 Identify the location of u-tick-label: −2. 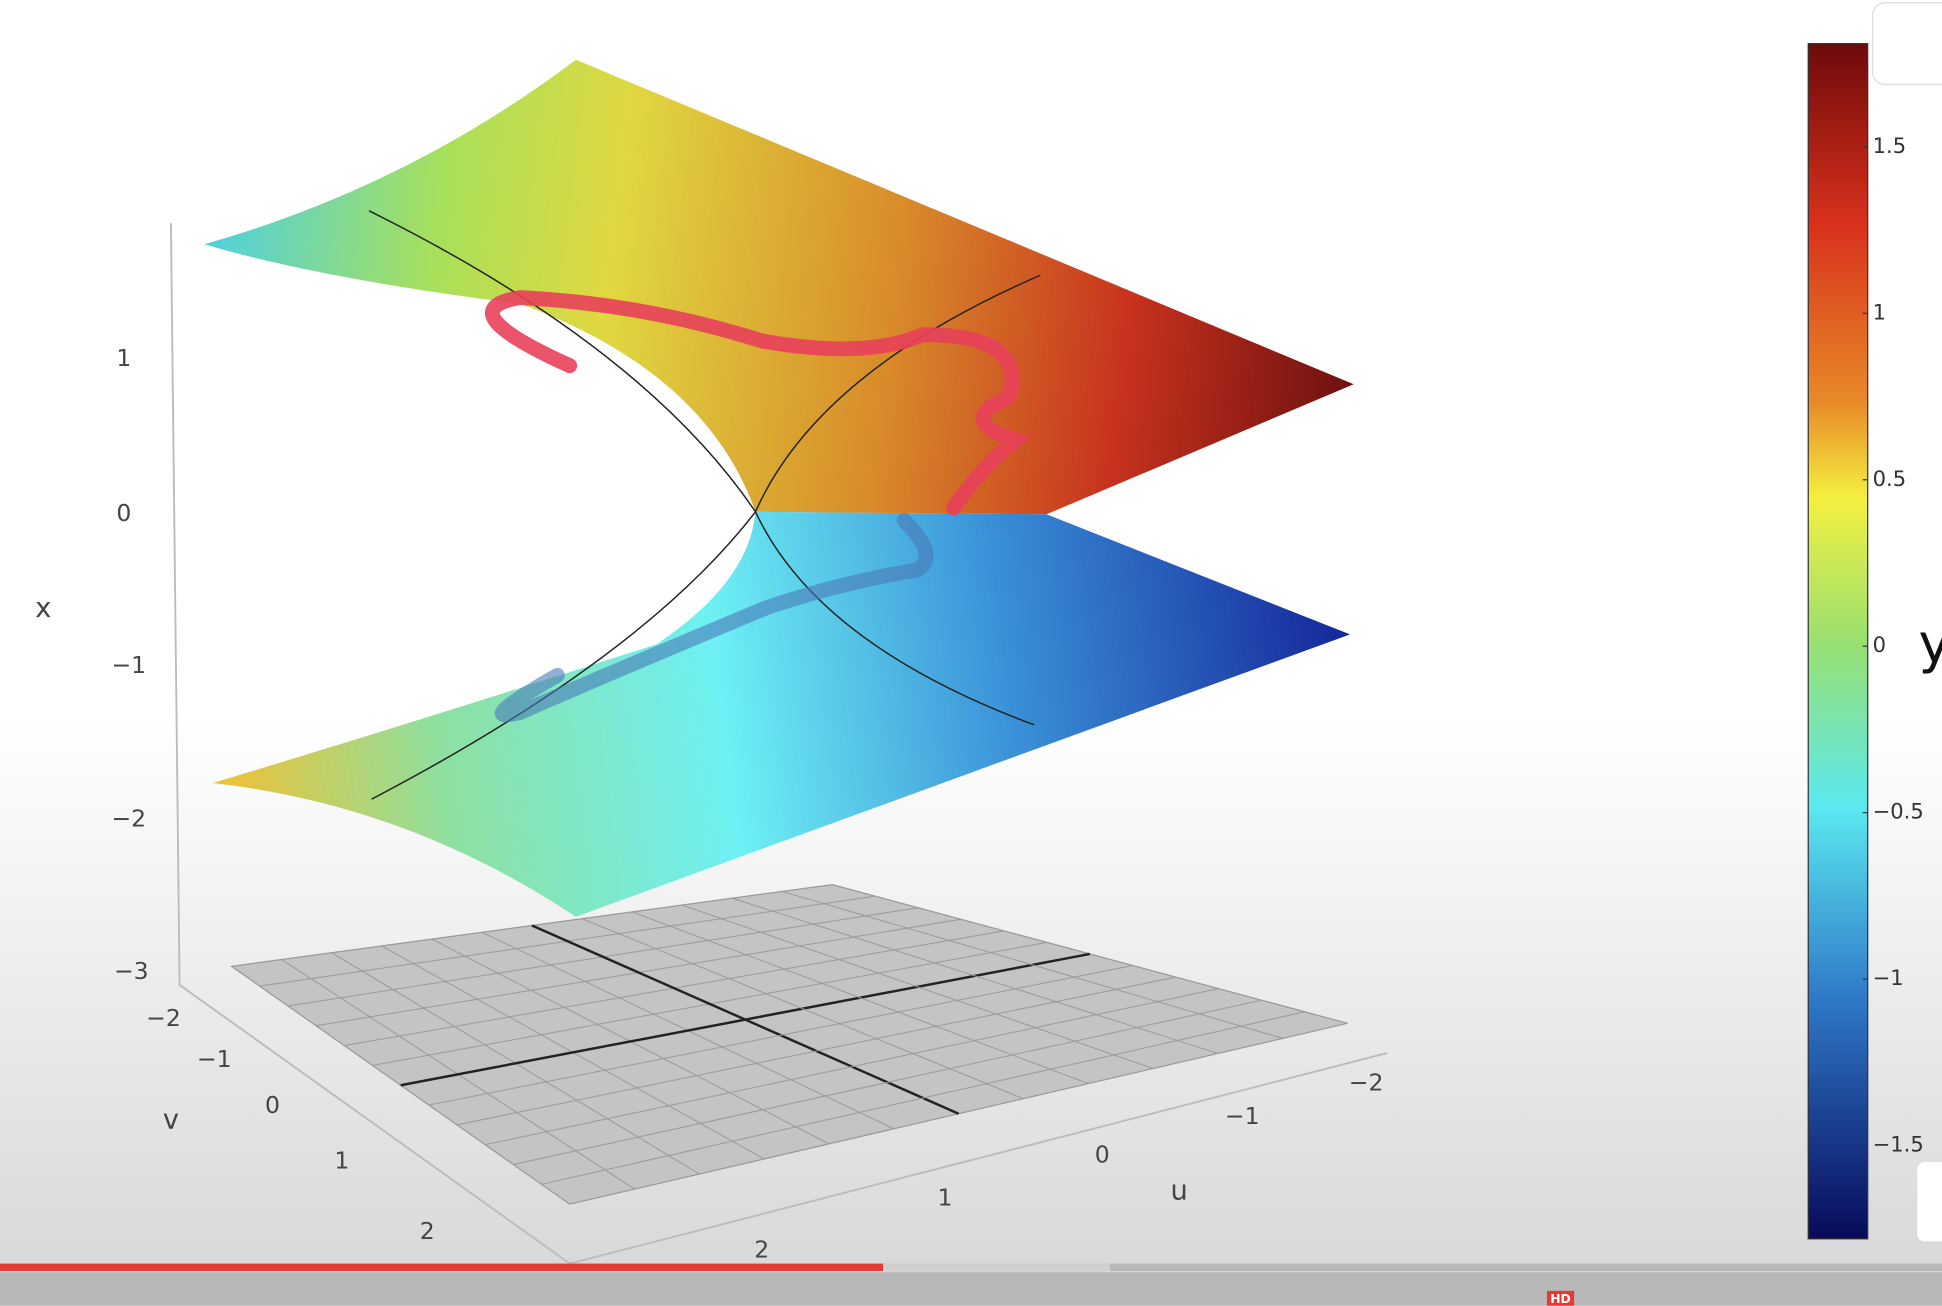
(1366, 1083).